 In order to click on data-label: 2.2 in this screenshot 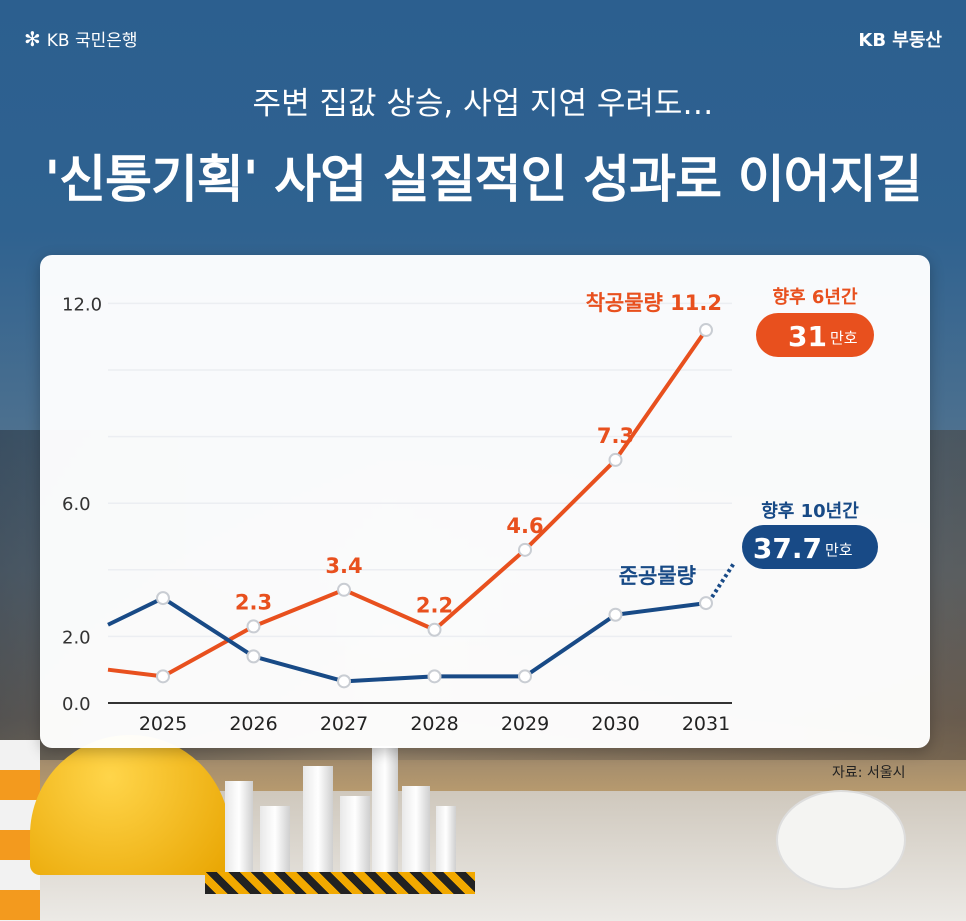, I will do `click(434, 606)`.